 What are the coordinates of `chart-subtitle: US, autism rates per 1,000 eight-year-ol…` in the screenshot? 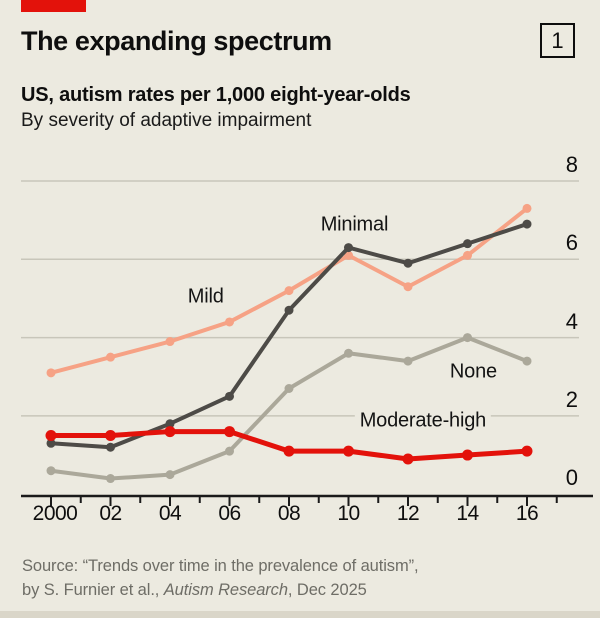 It's located at (216, 95).